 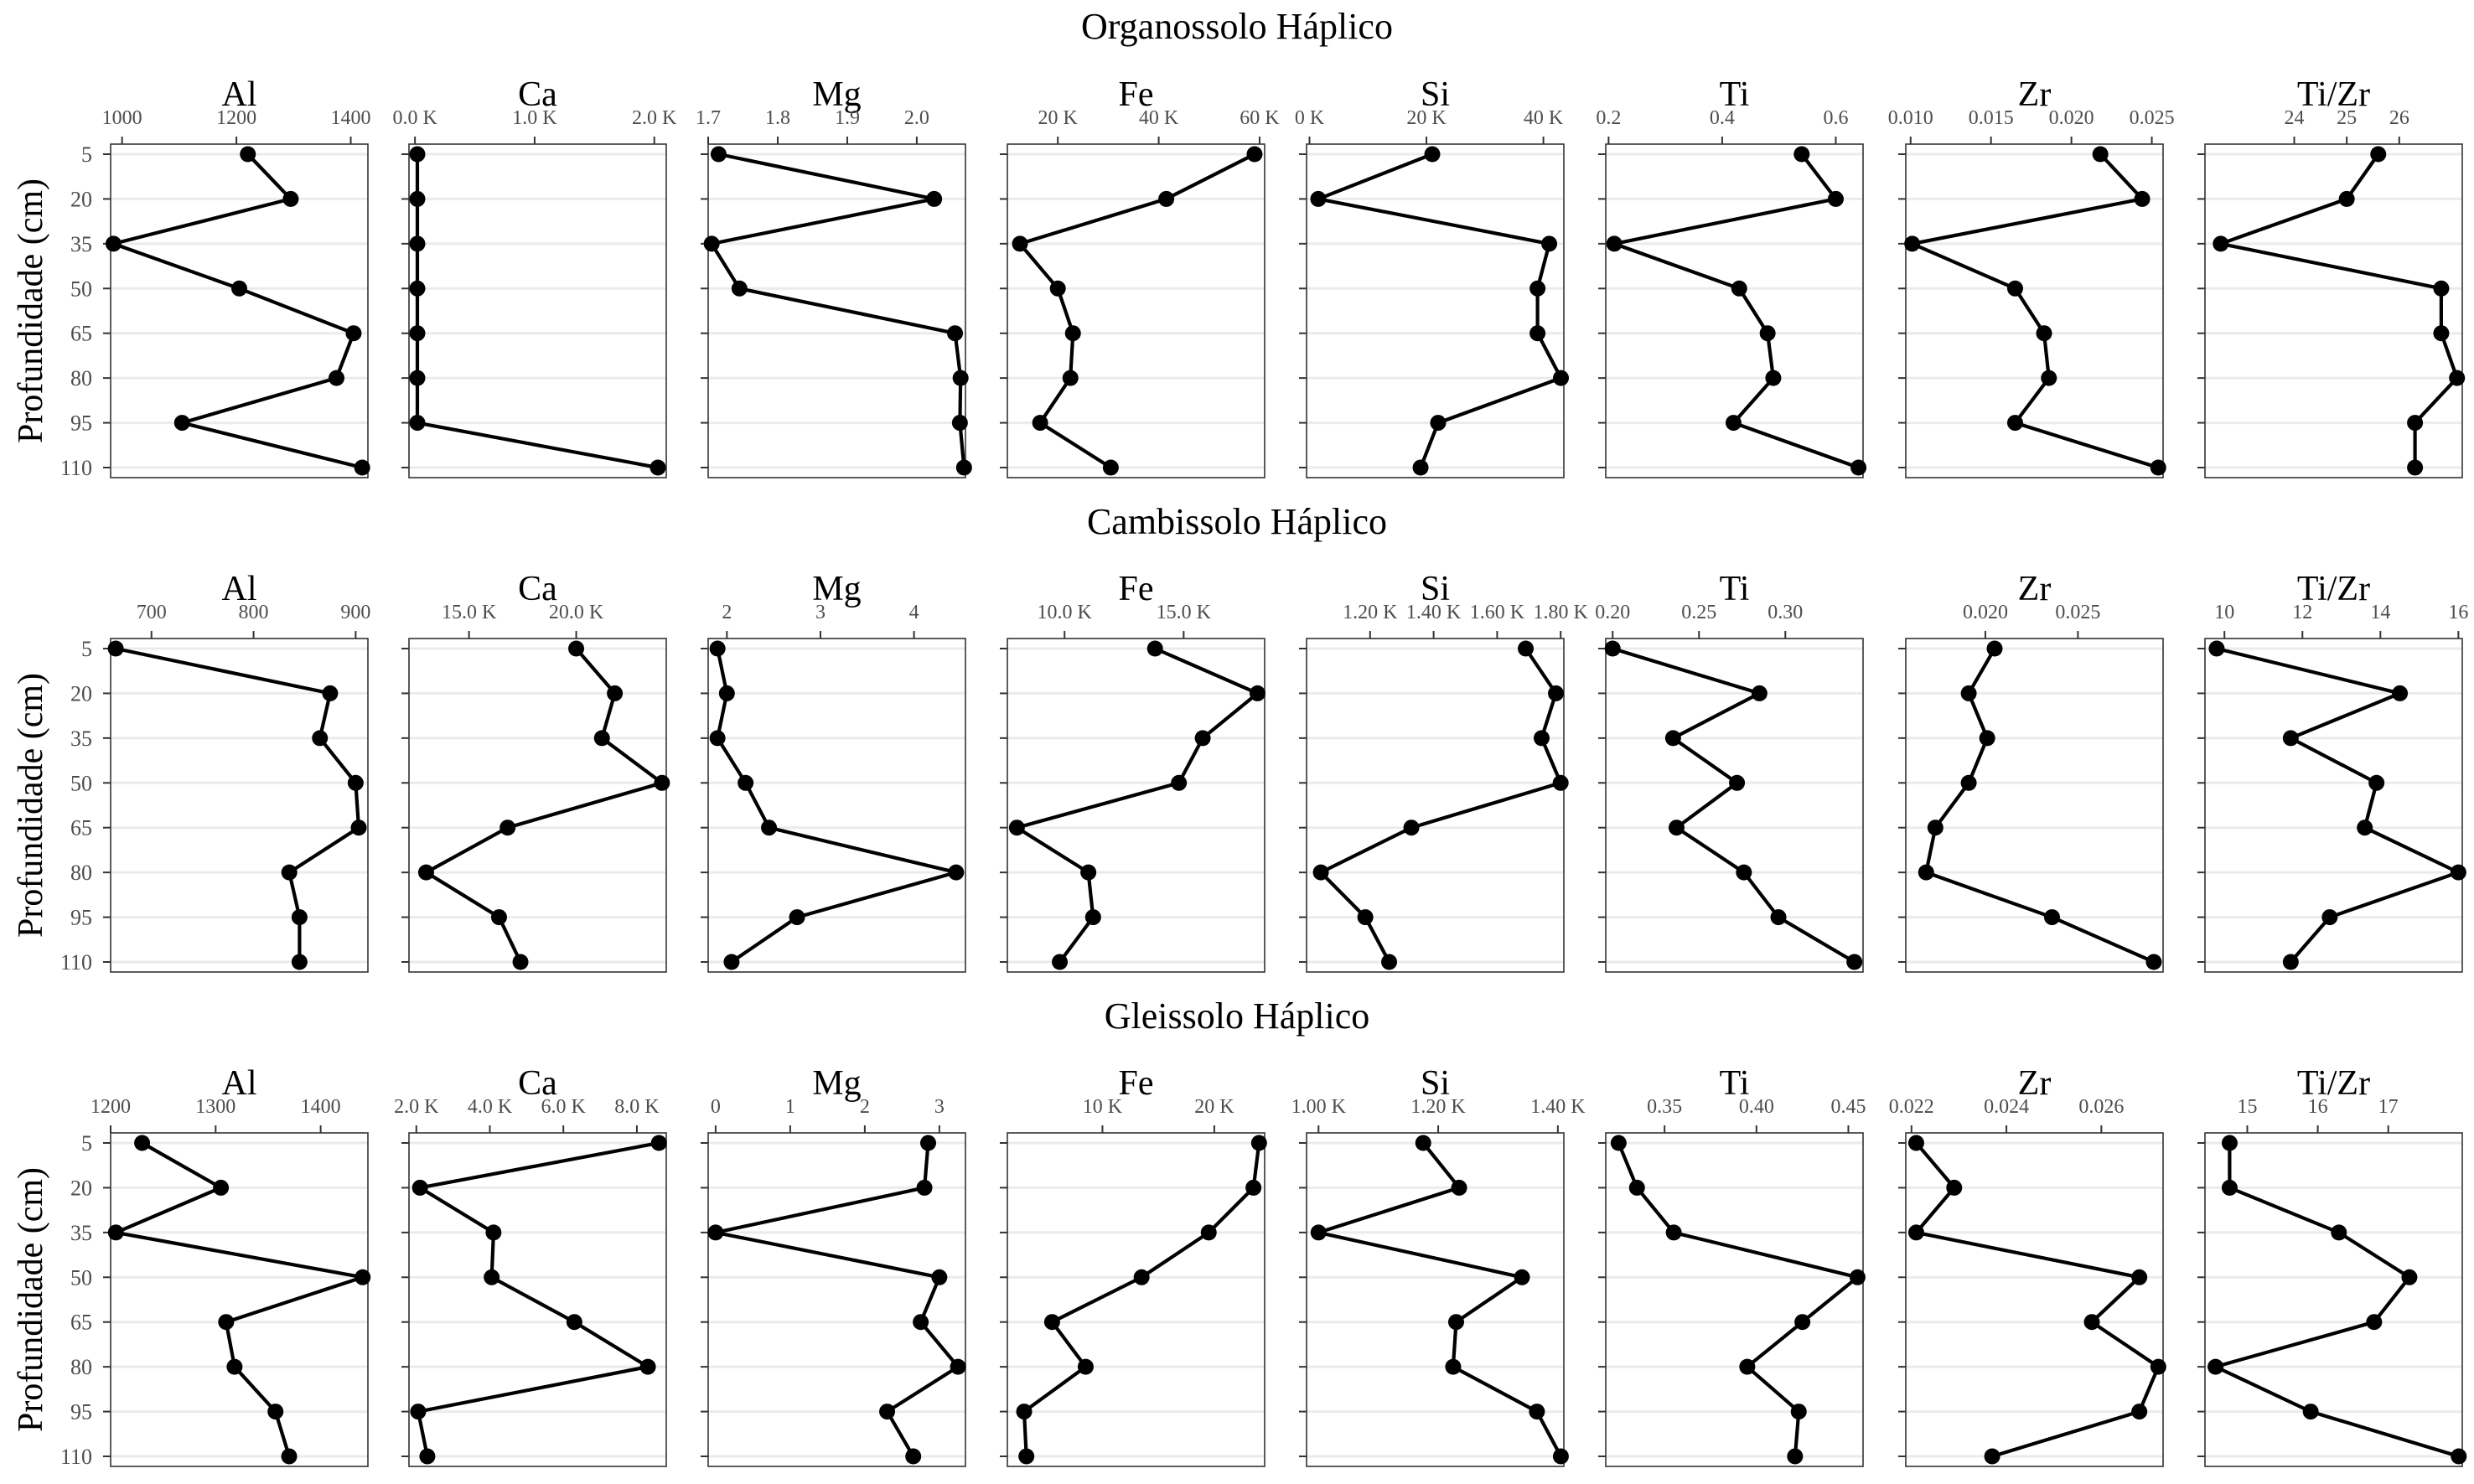 What do you see at coordinates (530, 1266) in the screenshot?
I see `panel-ca: Ca 2.0 K 4.0 K 6.0 K 8.0 K` at bounding box center [530, 1266].